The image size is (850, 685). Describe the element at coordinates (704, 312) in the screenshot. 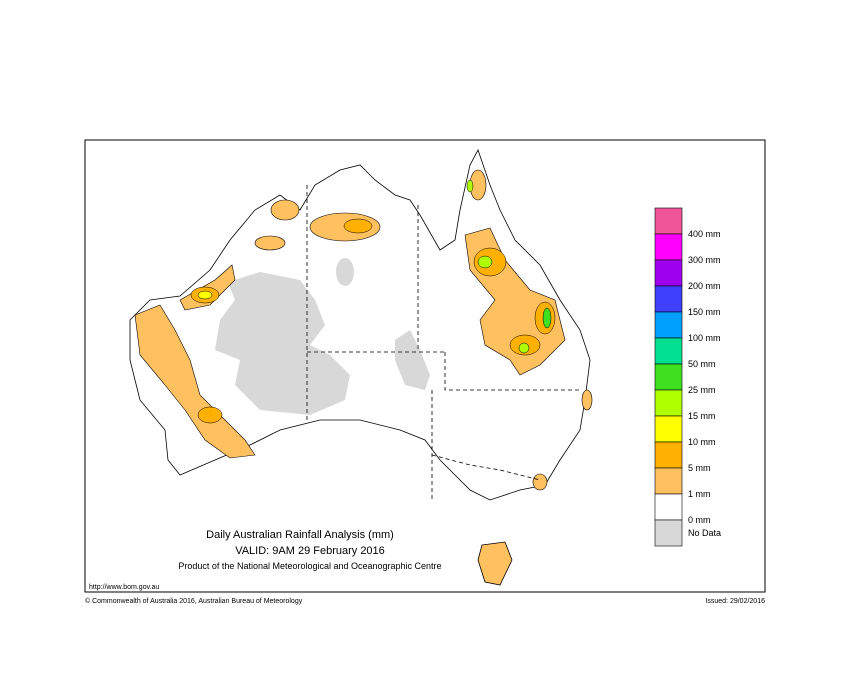

I see `legend-label: 150 mm` at that location.